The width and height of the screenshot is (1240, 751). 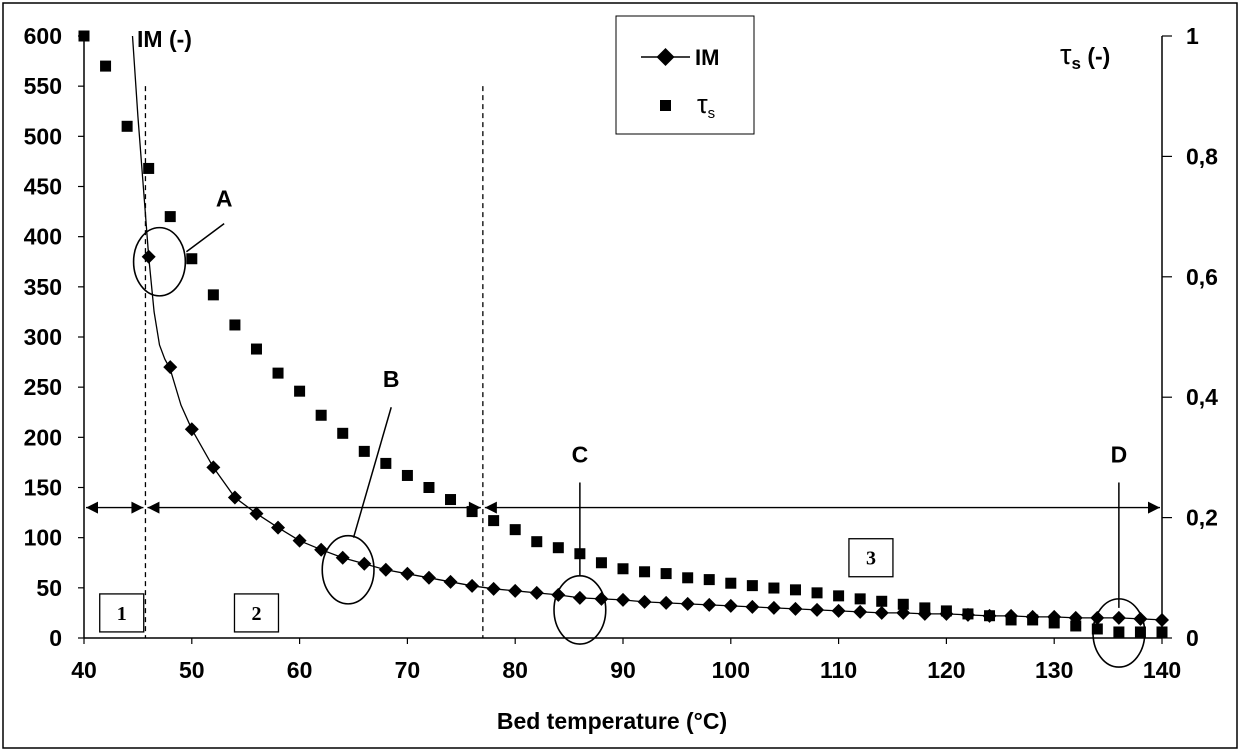 What do you see at coordinates (84, 670) in the screenshot?
I see `x-tick-label: 40` at bounding box center [84, 670].